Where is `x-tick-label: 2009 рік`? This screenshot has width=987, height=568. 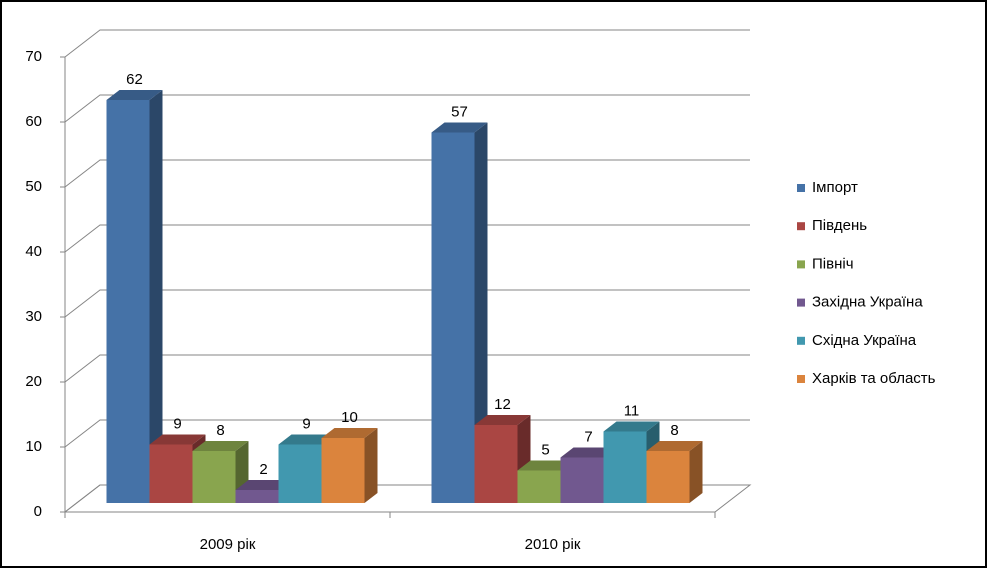 x-tick-label: 2009 рік is located at coordinates (228, 544).